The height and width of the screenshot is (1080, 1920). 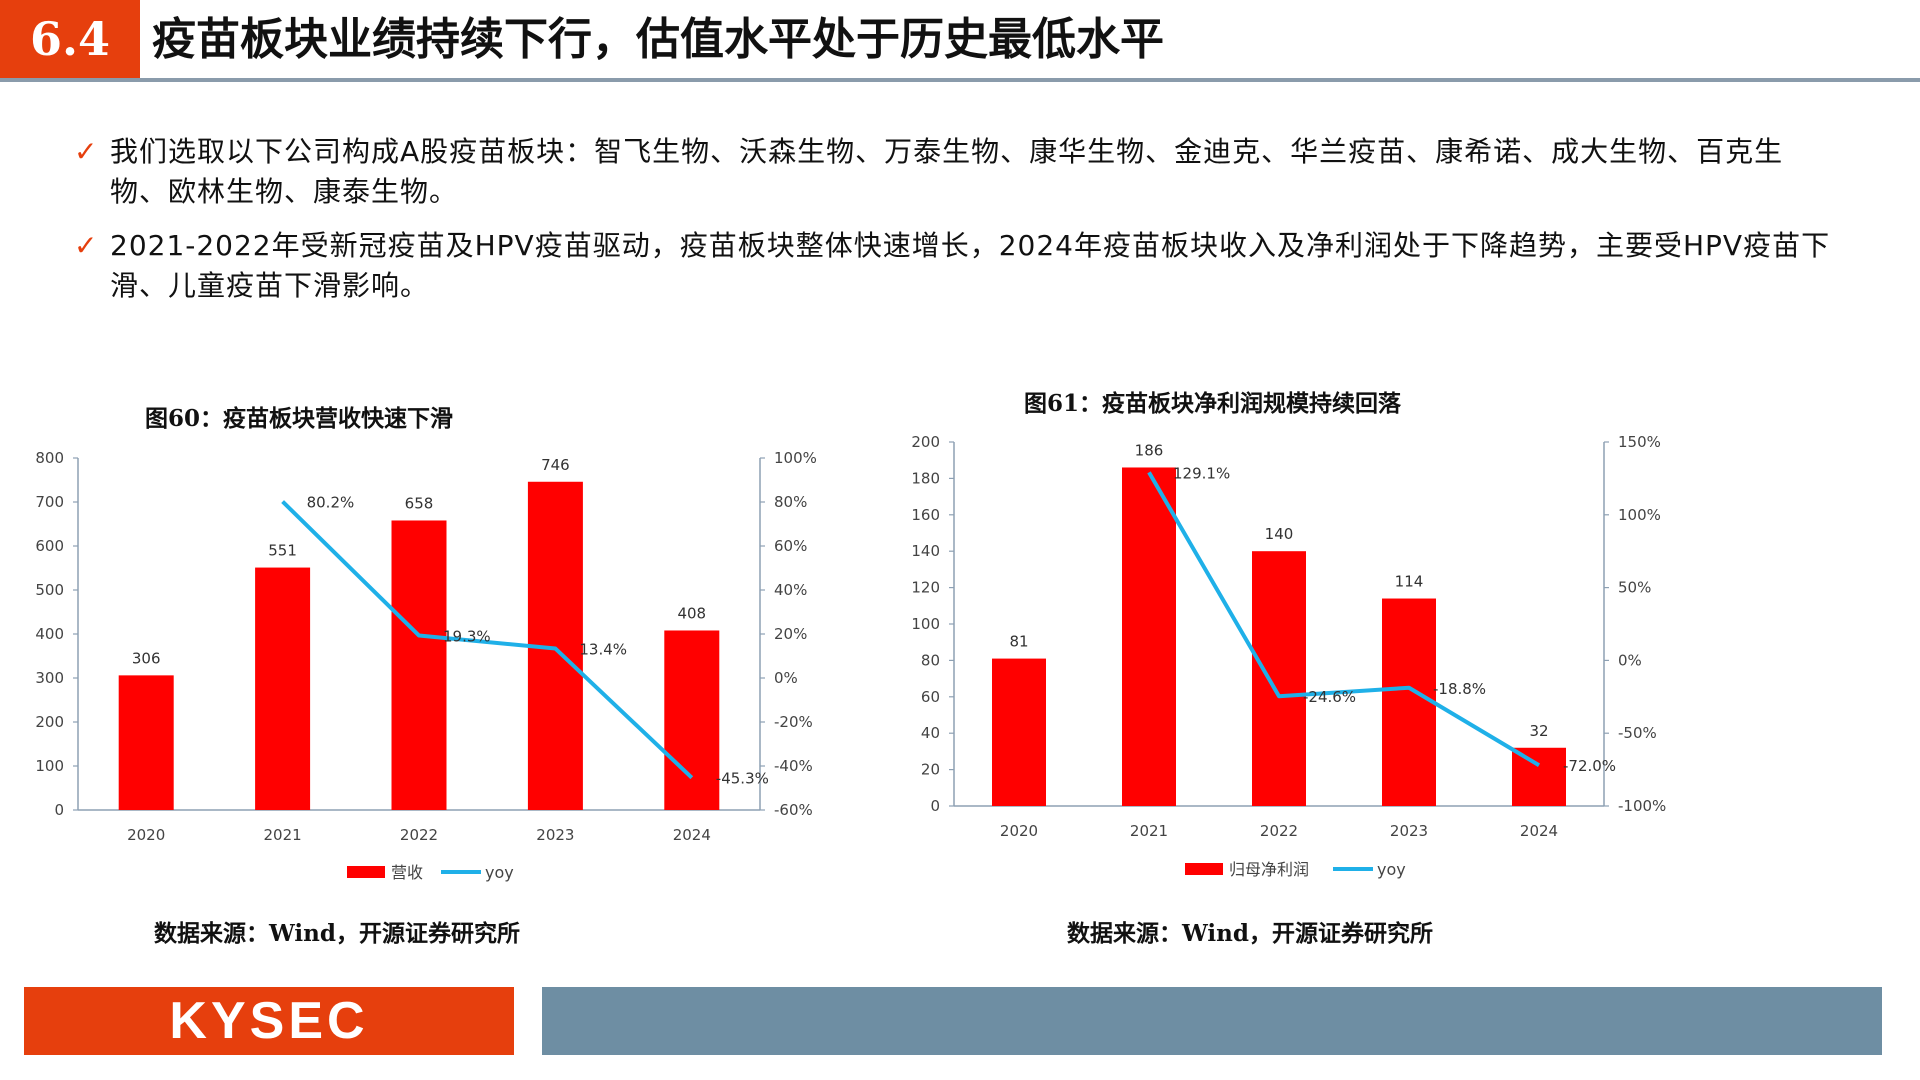 What do you see at coordinates (925, 588) in the screenshot?
I see `left-tick-label: 120` at bounding box center [925, 588].